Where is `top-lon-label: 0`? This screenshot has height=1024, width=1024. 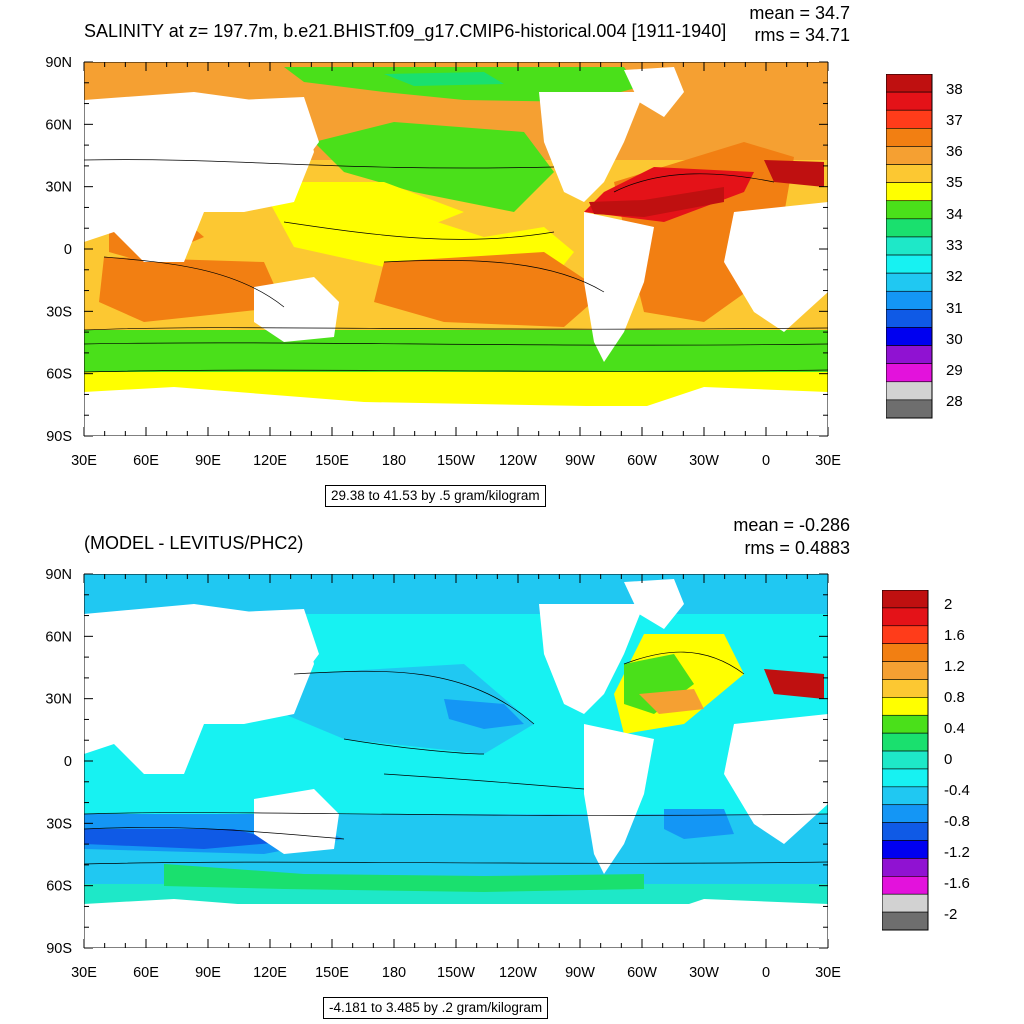 top-lon-label: 0 is located at coordinates (766, 461).